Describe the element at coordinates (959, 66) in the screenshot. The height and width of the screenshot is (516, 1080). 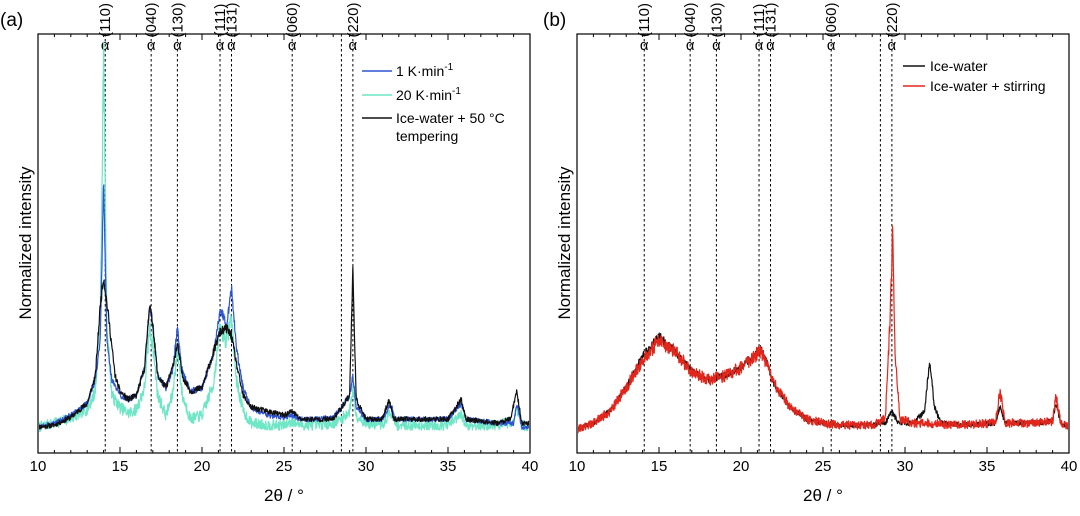
I see `legend-entry-1: Ice-water` at that location.